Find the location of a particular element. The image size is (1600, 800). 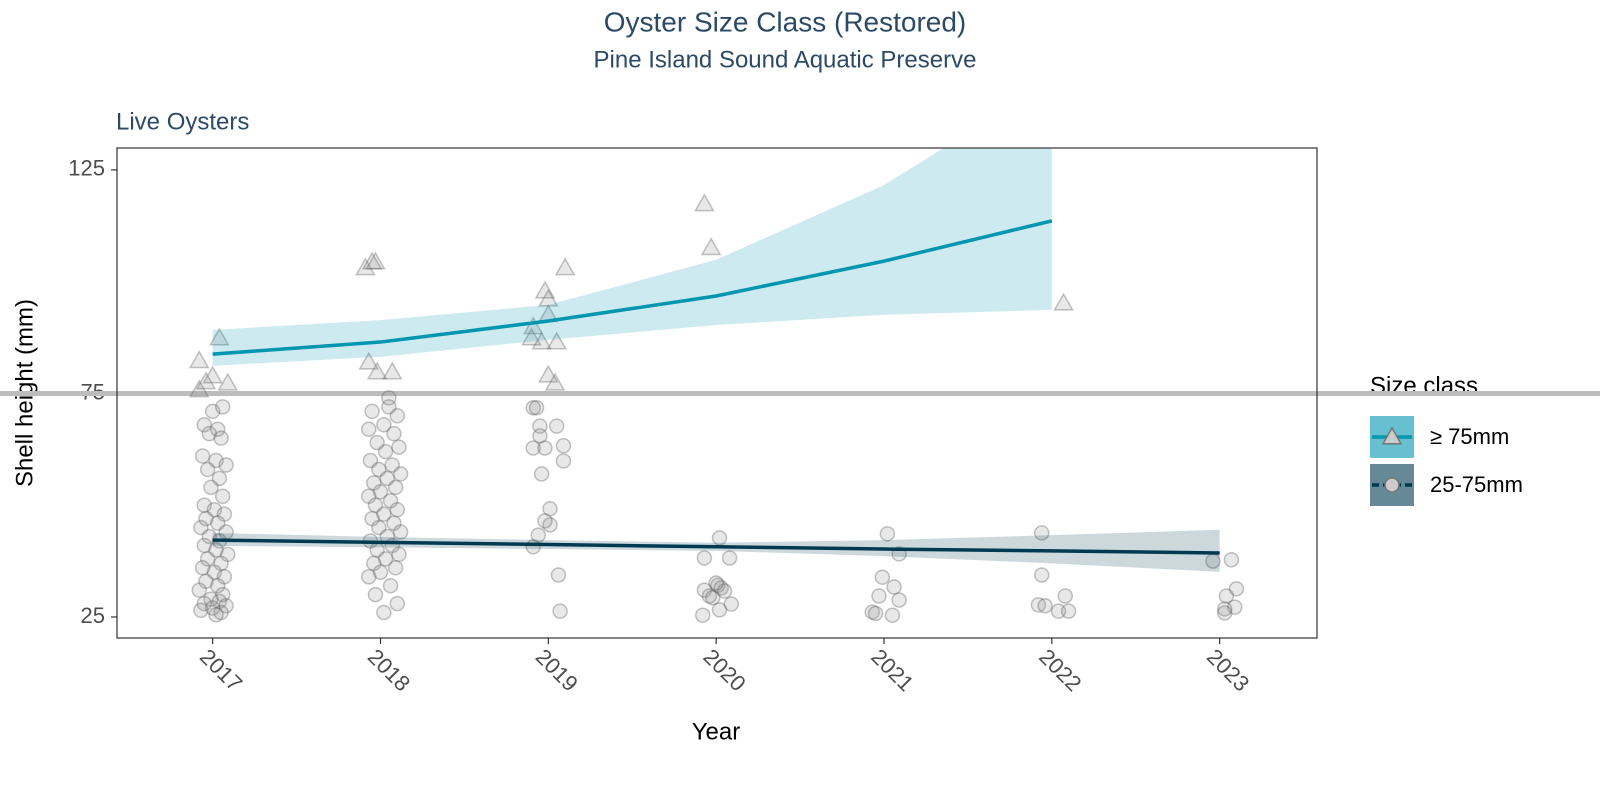

trend-line is located at coordinates (716, 546).